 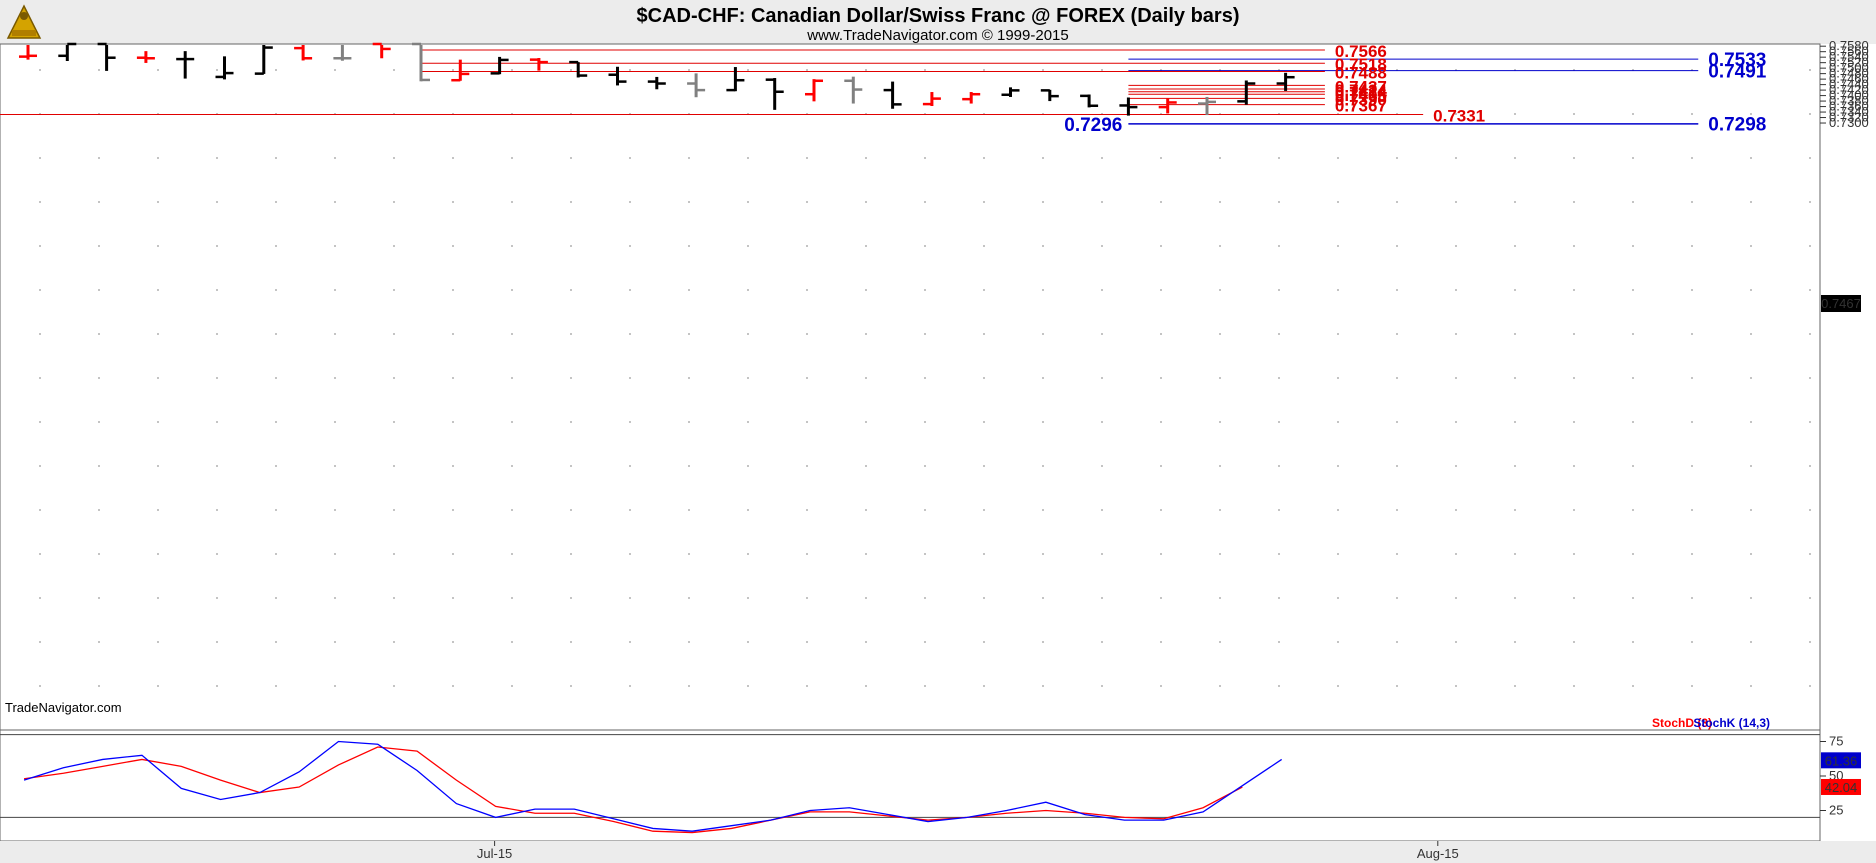 What do you see at coordinates (1361, 72) in the screenshot?
I see `level-label: 0.7488` at bounding box center [1361, 72].